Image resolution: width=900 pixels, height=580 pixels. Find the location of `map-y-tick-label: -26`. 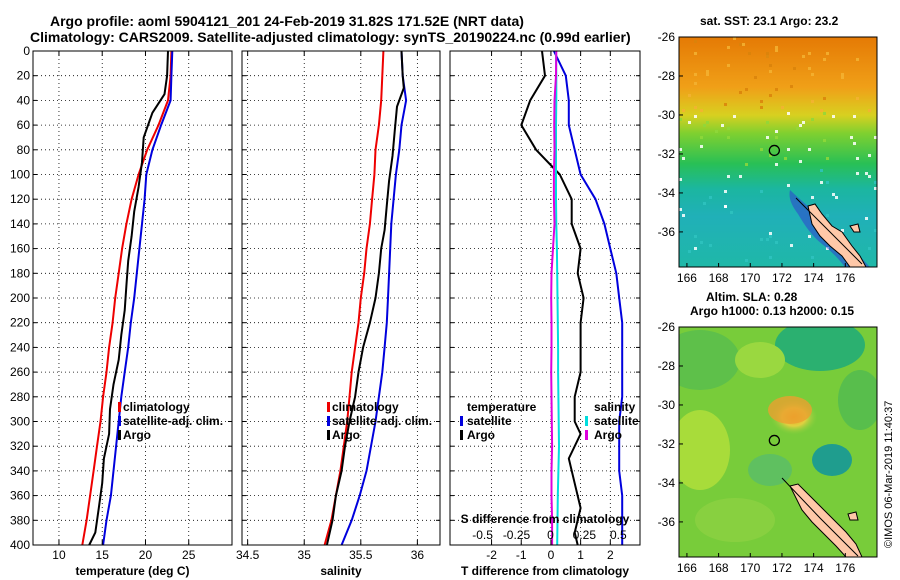

map-y-tick-label: -26 is located at coordinates (667, 327).